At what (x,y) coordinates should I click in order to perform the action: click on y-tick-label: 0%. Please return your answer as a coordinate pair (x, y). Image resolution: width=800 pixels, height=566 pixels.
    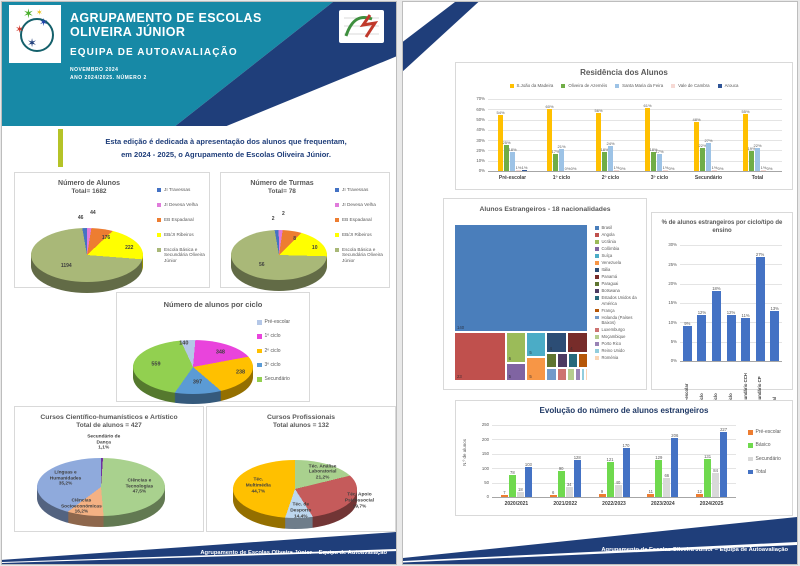
    Looking at the image, I should click on (673, 361).